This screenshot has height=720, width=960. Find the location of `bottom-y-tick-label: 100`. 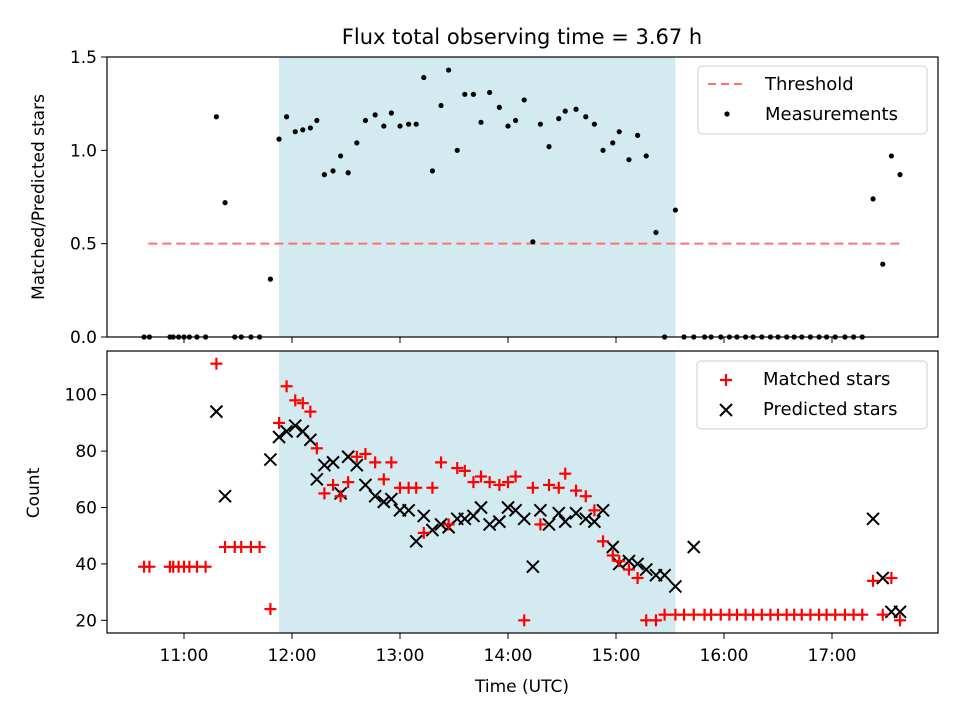

bottom-y-tick-label: 100 is located at coordinates (81, 396).